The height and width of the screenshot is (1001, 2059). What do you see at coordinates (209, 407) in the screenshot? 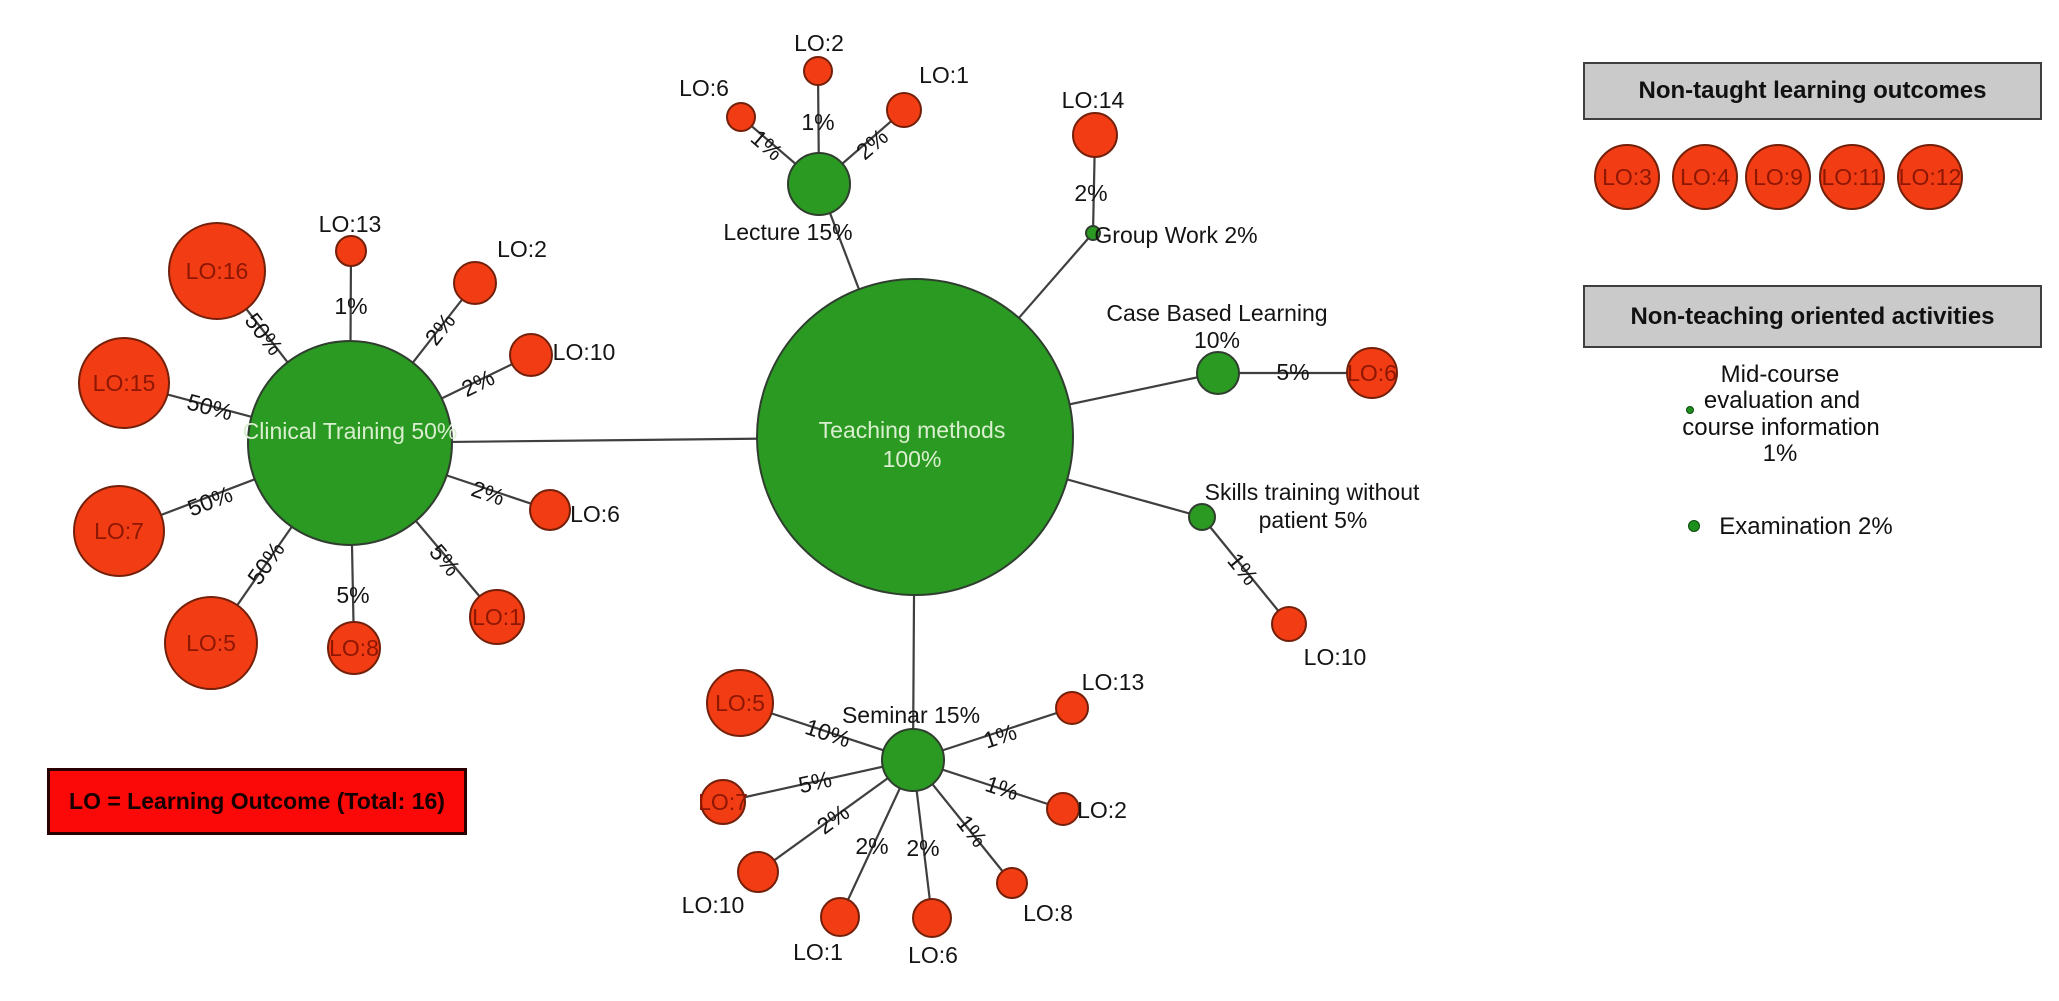
I see `edge-label-clinical-cl_lo15: 50%` at bounding box center [209, 407].